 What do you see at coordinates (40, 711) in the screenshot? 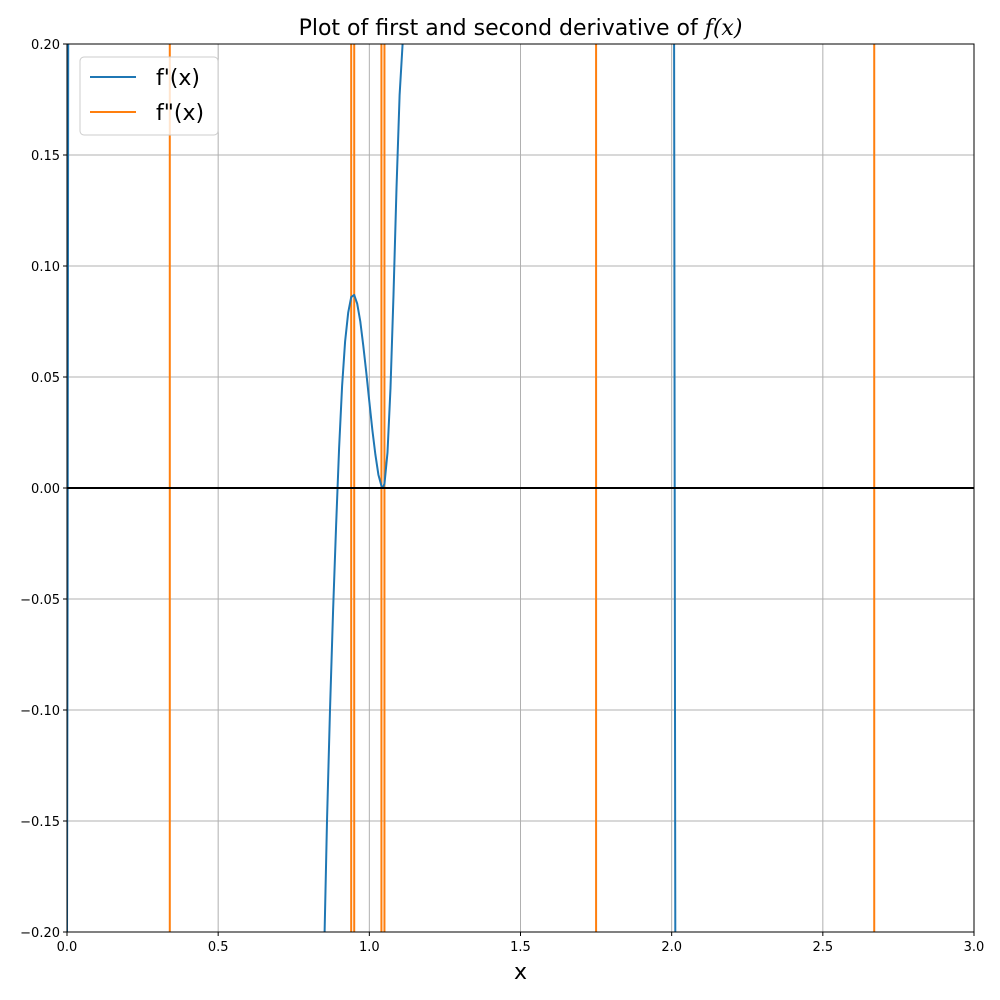
I see `y-tick-label: −0.10` at bounding box center [40, 711].